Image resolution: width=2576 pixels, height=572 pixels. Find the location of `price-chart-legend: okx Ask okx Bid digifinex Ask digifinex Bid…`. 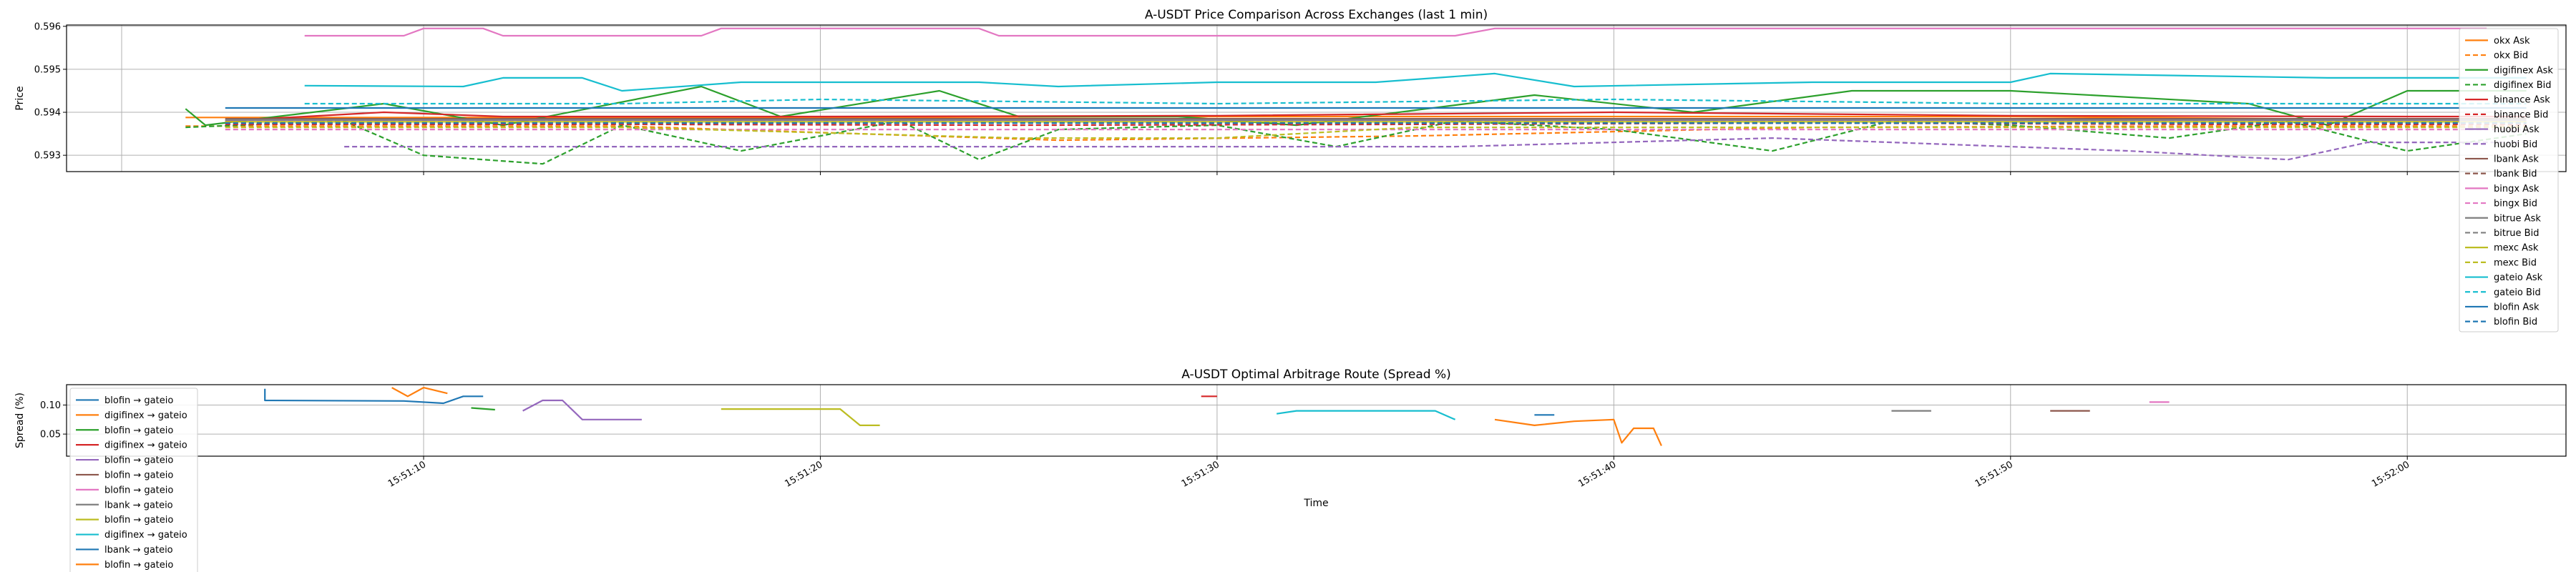

price-chart-legend: okx Ask okx Bid digifinex Ask digifinex Bid… is located at coordinates (2509, 180).